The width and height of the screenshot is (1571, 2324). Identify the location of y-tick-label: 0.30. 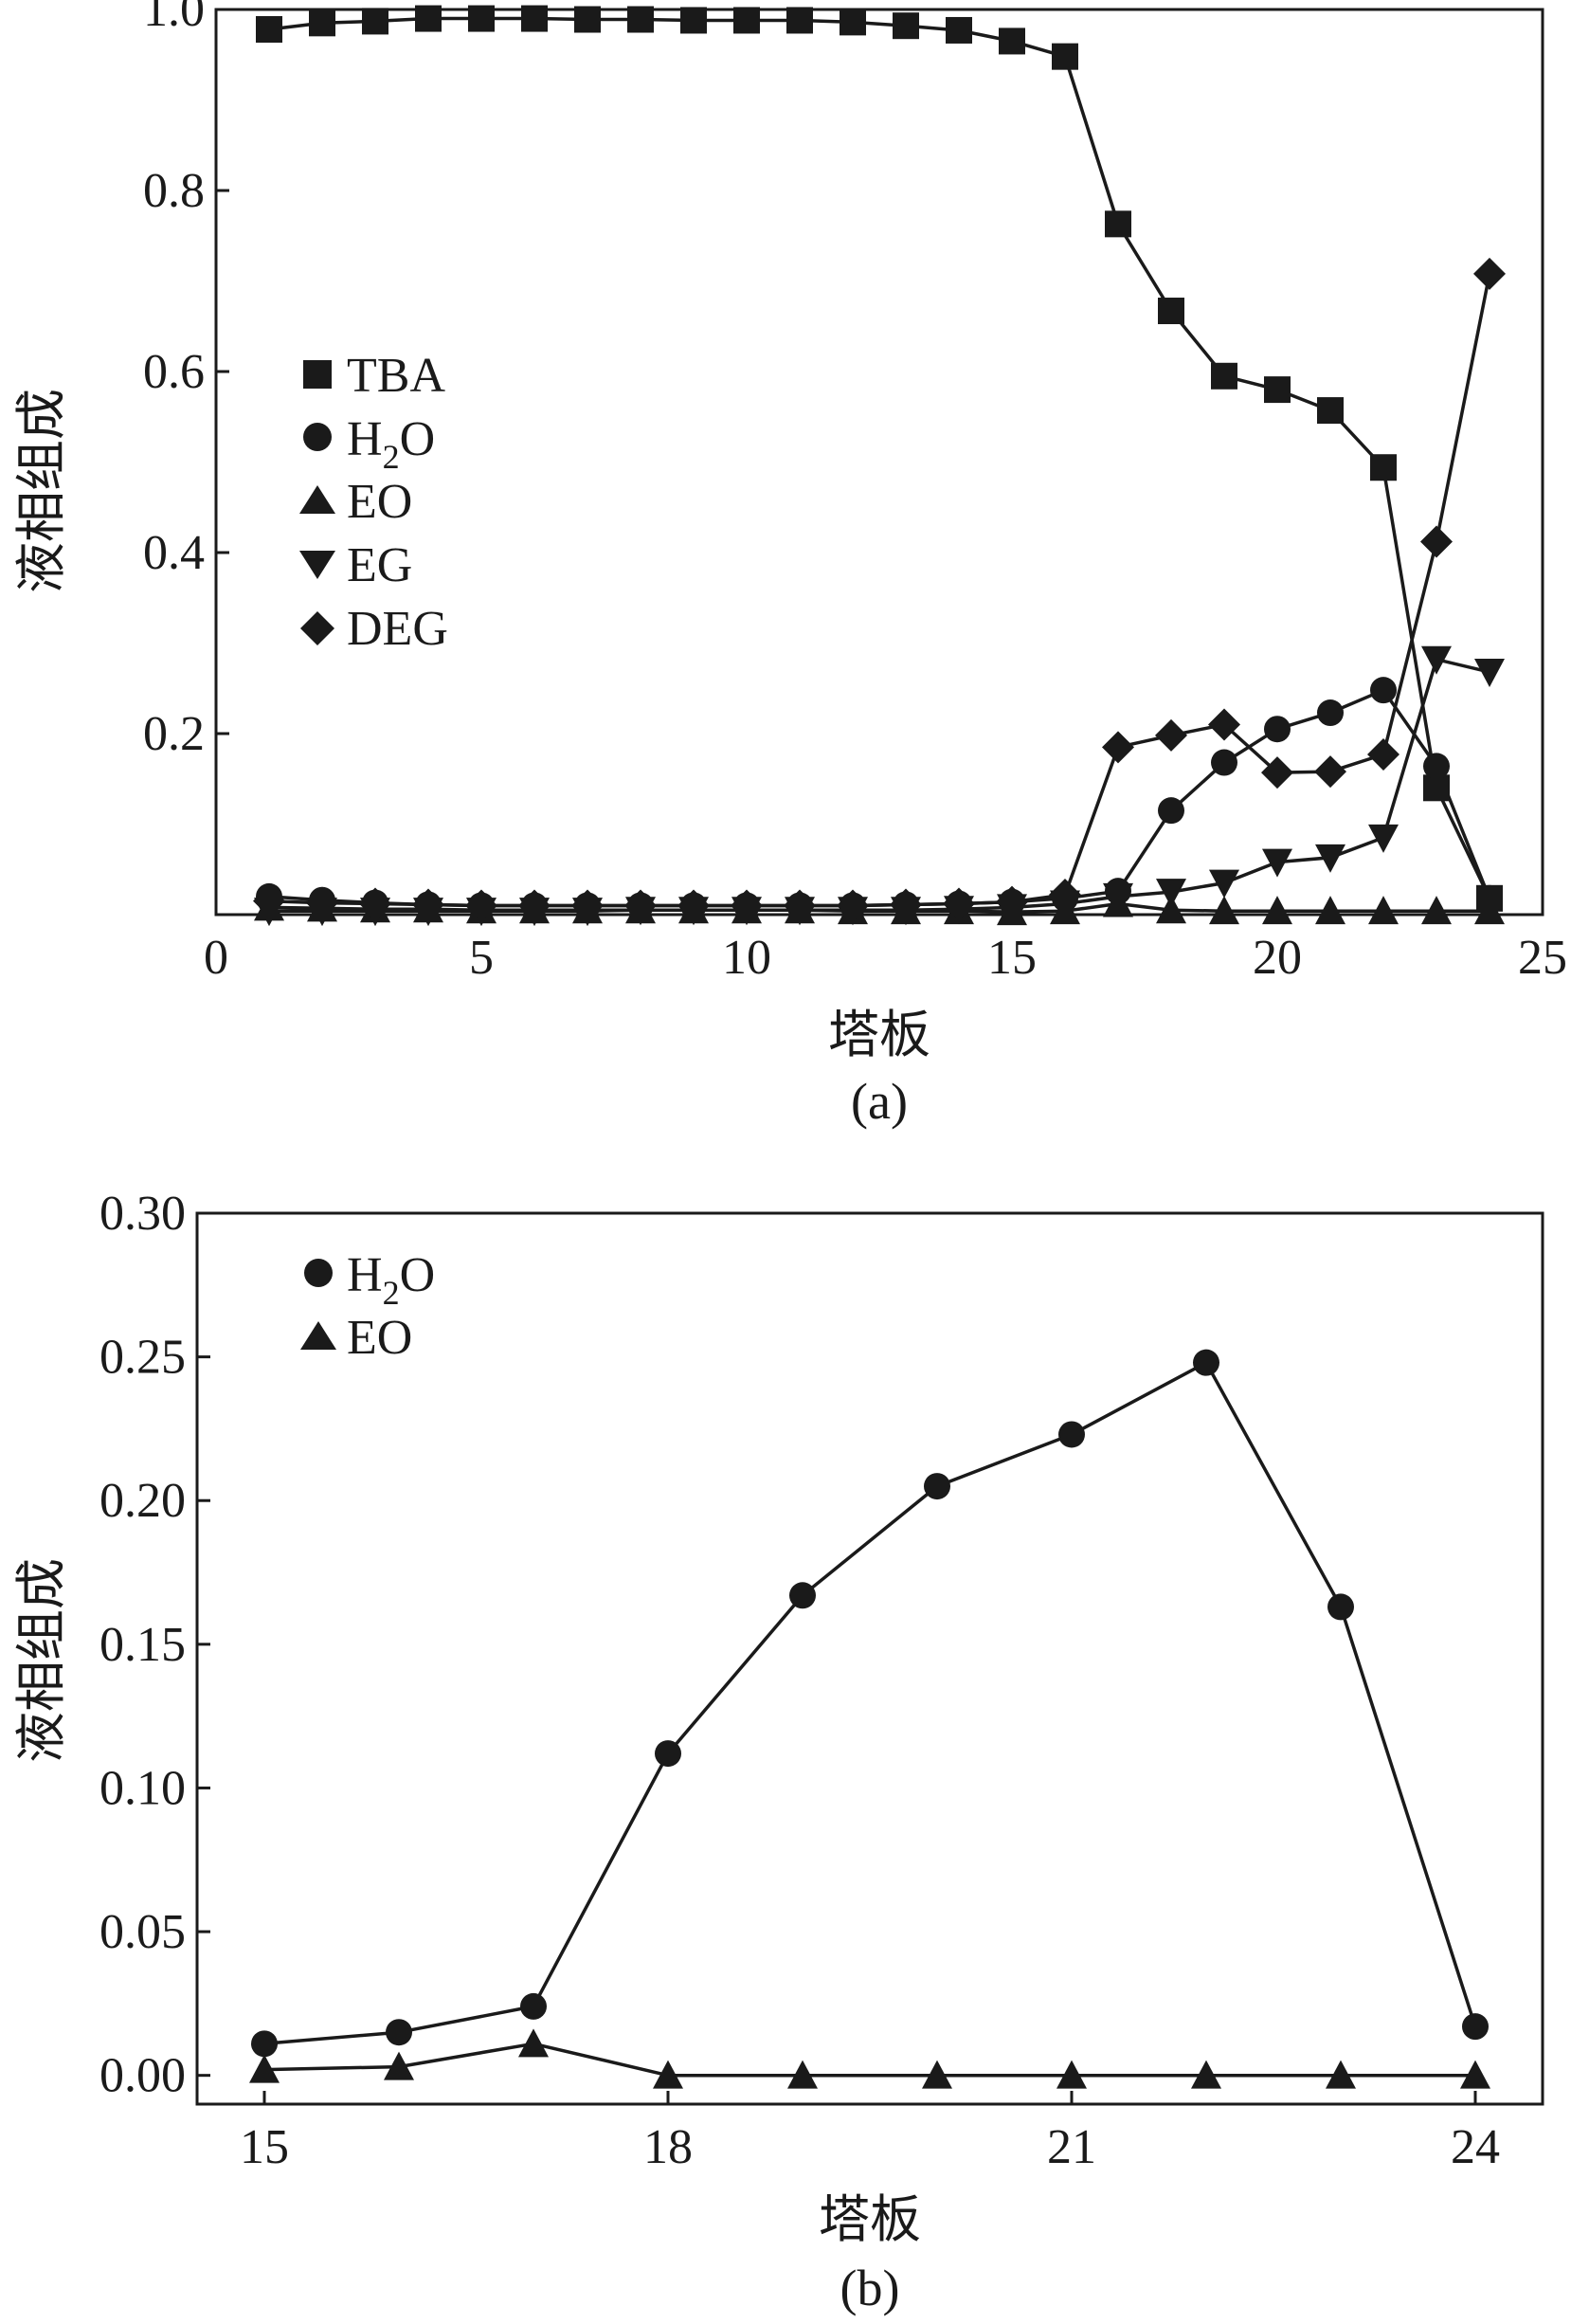
(142, 1214).